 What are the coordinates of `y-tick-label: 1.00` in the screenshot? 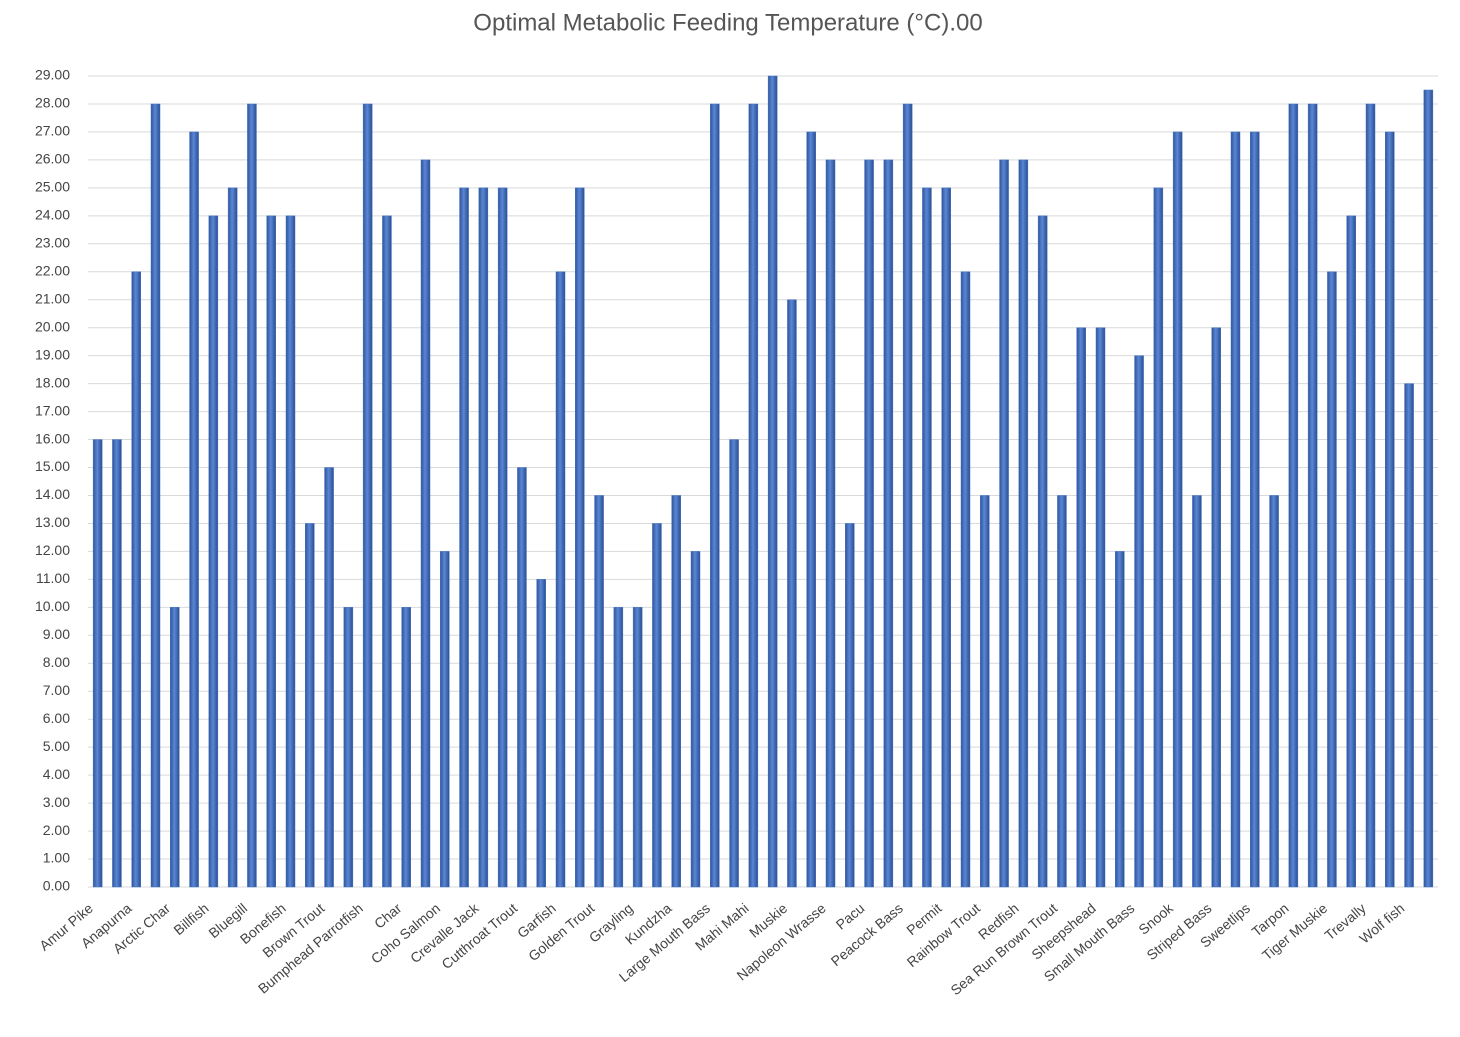 It's located at (56, 858).